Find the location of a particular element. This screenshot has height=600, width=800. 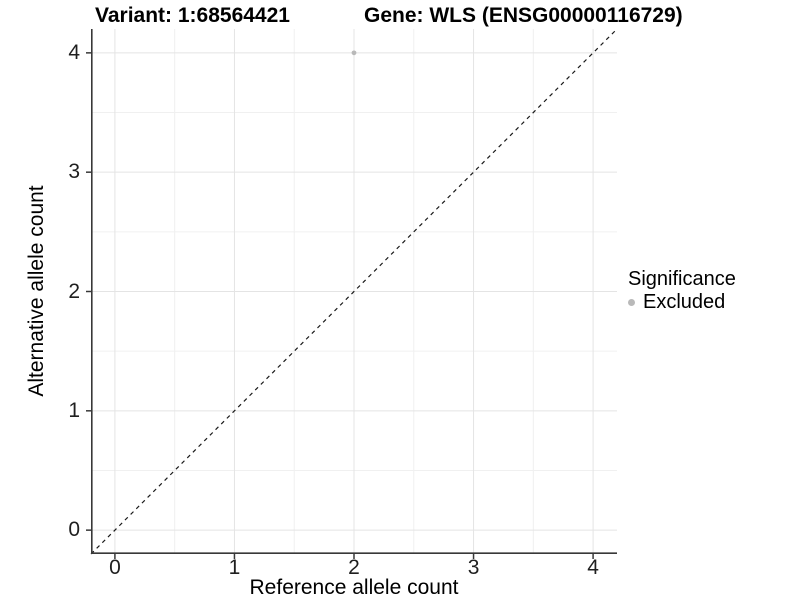

legend-item-excluded: Excluded is located at coordinates (682, 302).